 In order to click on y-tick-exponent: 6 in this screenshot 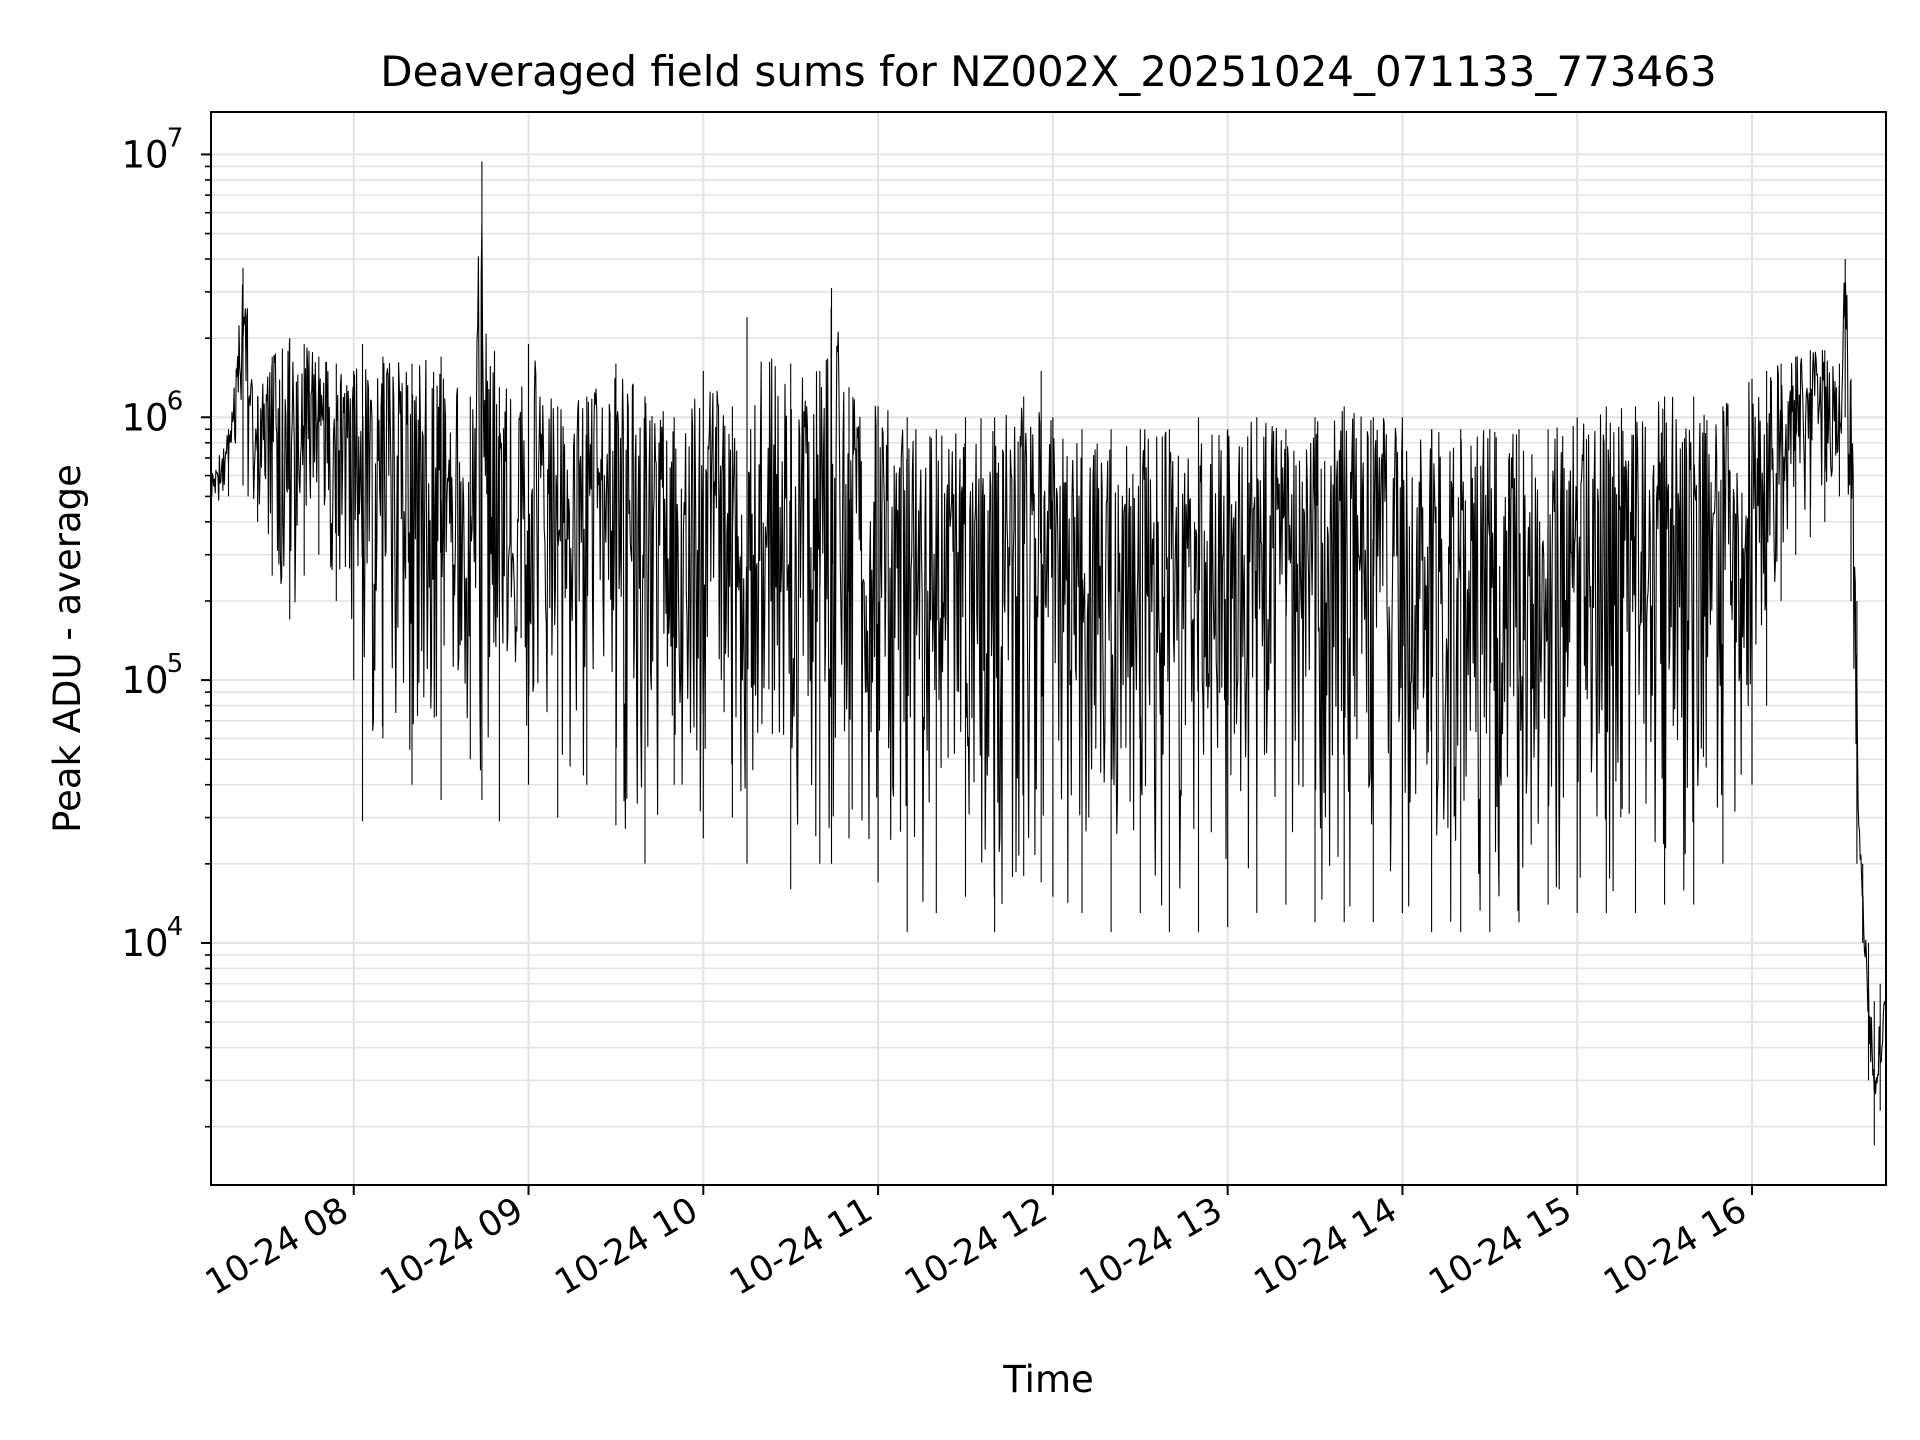, I will do `click(175, 401)`.